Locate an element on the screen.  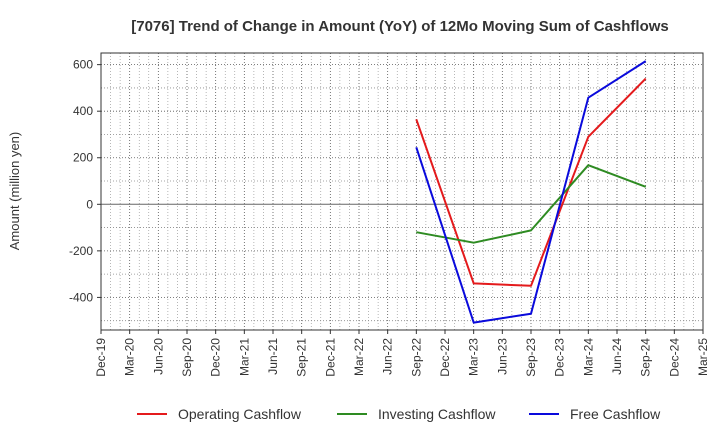
x-tick-label: Sep-24 is located at coordinates (646, 357).